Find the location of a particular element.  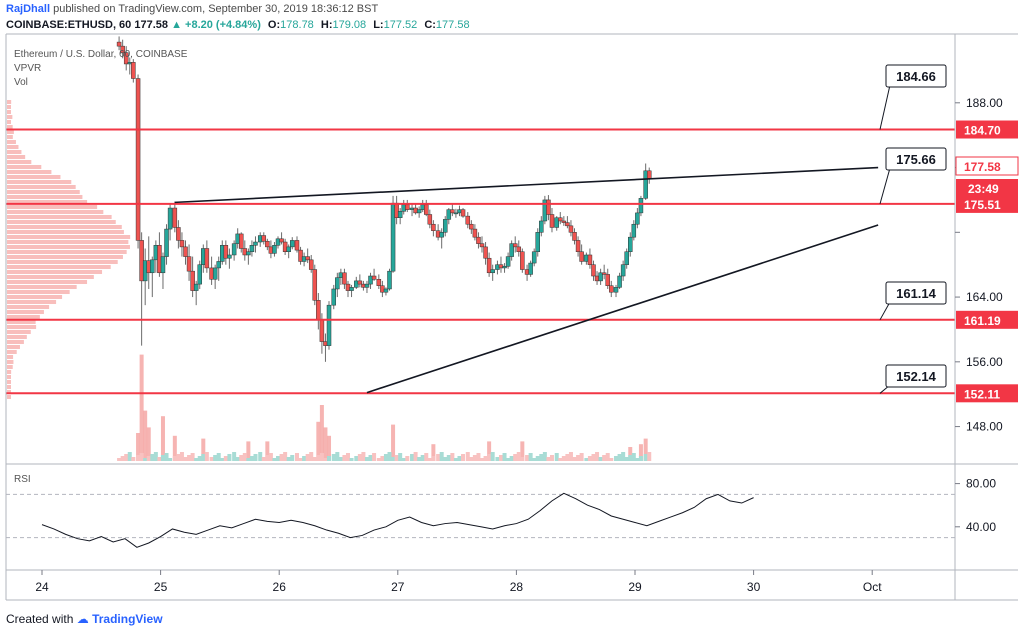

callout-label: 175.66 is located at coordinates (916, 159).